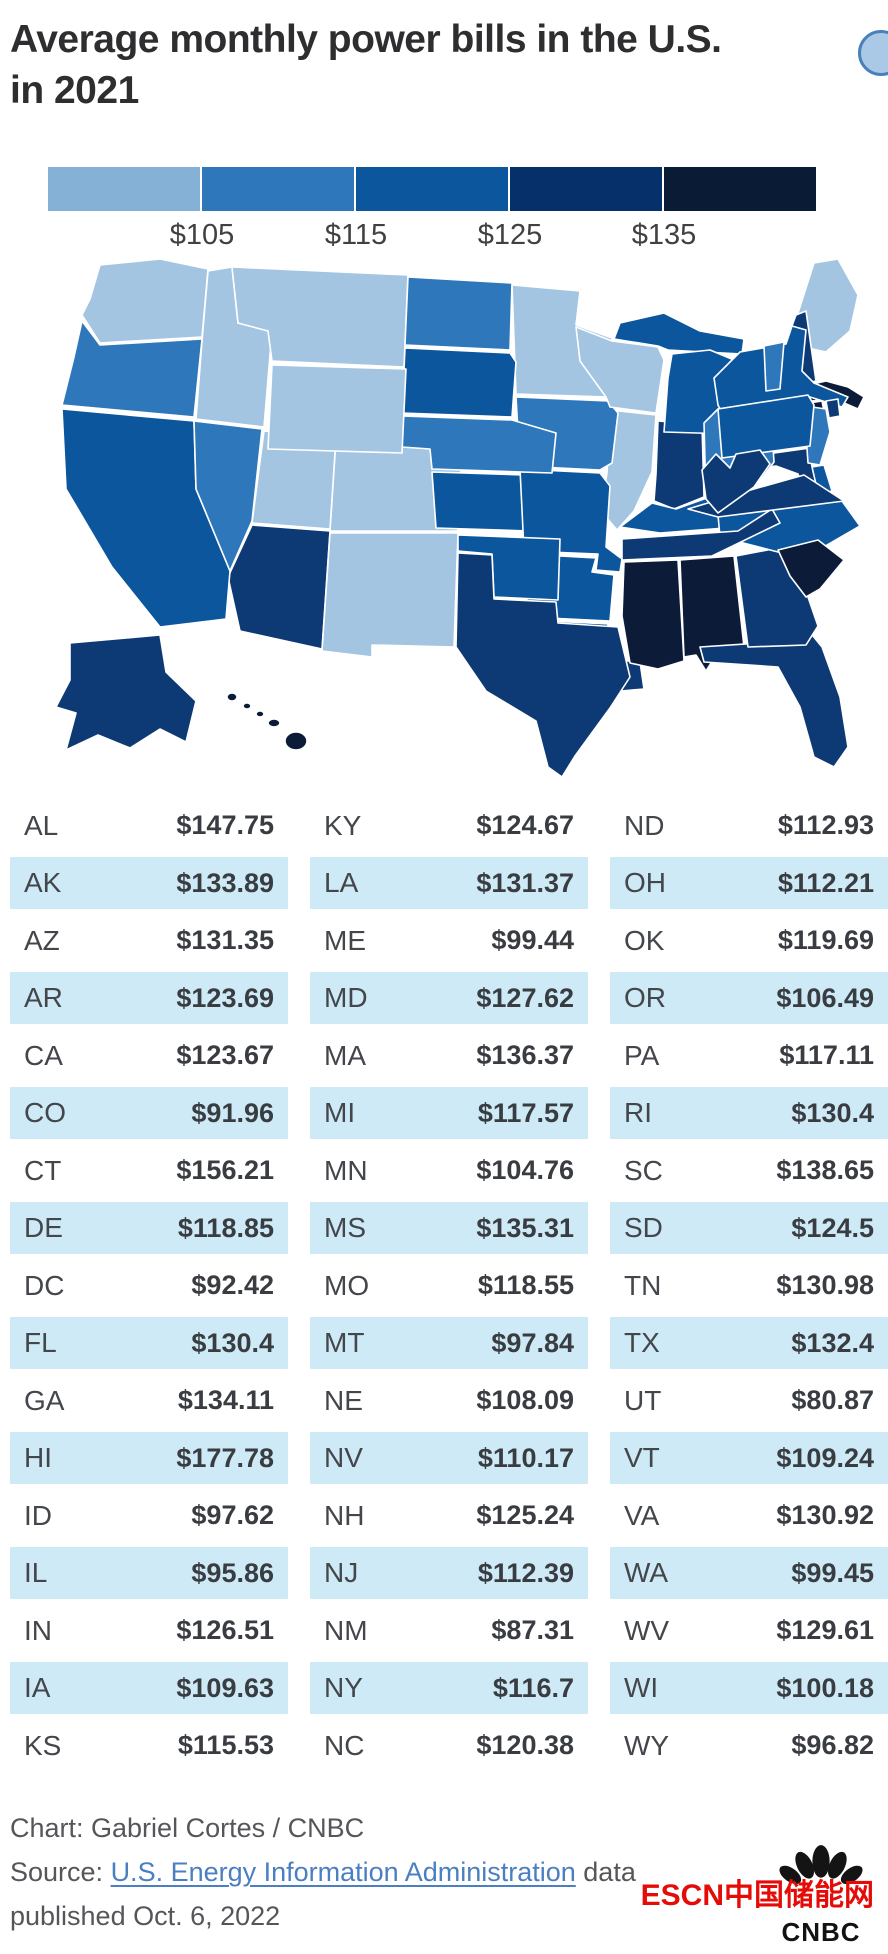 This screenshot has width=888, height=1954. Describe the element at coordinates (701, 534) in the screenshot. I see `map-state-TN` at that location.